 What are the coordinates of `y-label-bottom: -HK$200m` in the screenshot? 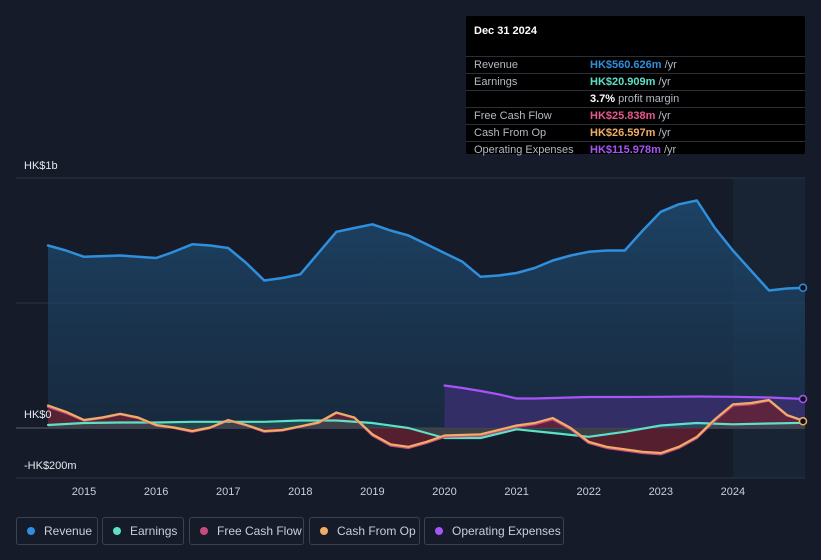 It's located at (50, 466).